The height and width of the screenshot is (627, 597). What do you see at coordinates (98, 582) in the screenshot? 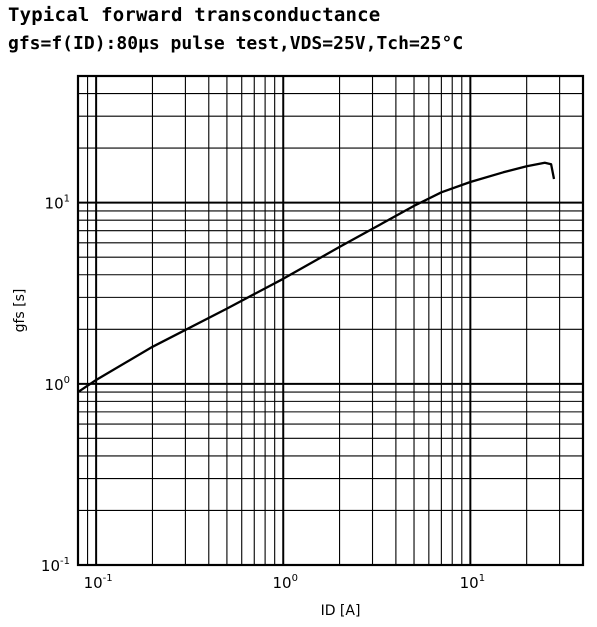
I see `x-tick-label: 10⁻¹` at bounding box center [98, 582].